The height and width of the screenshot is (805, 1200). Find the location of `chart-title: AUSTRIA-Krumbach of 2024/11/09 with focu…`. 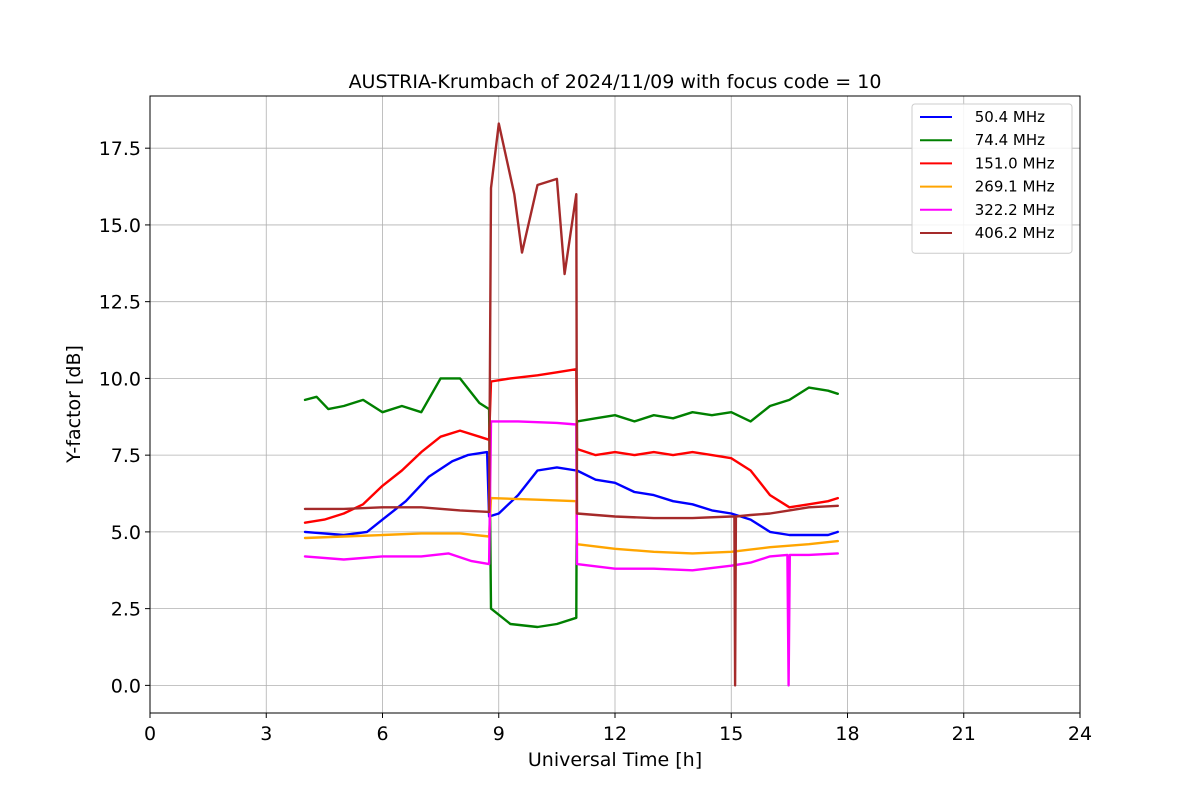

chart-title: AUSTRIA-Krumbach of 2024/11/09 with focu… is located at coordinates (615, 82).